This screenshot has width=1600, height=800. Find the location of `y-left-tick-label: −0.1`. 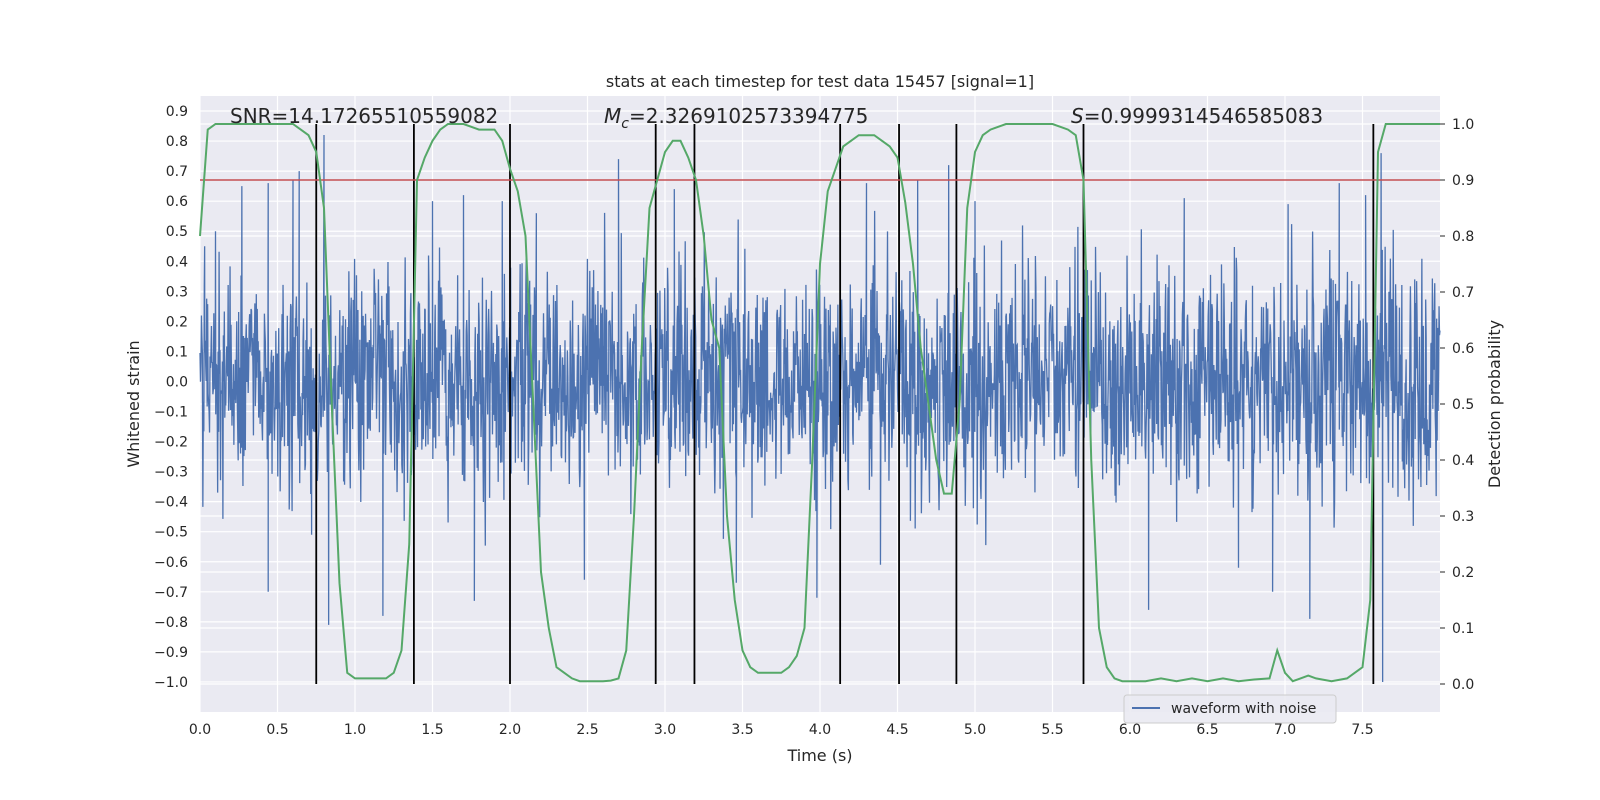

y-left-tick-label: −0.1 is located at coordinates (171, 413).